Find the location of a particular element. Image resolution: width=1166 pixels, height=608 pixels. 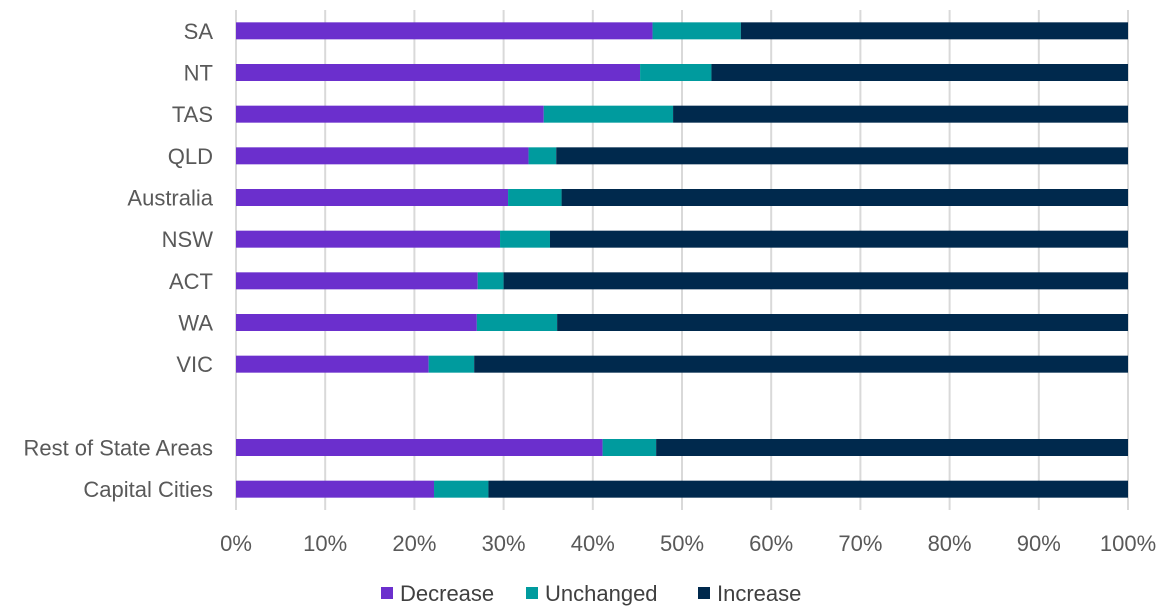

legend-label: Unchanged is located at coordinates (601, 593).